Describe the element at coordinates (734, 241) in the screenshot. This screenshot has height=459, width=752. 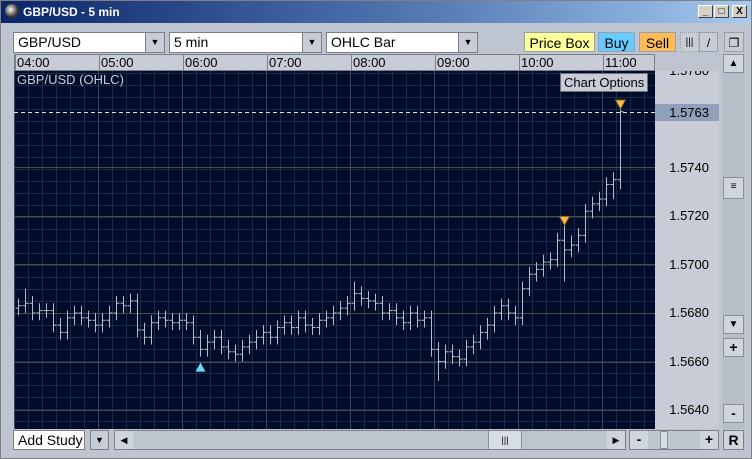
I see `vertical-scrollbar: ▲ ≡ ▼ + -` at that location.